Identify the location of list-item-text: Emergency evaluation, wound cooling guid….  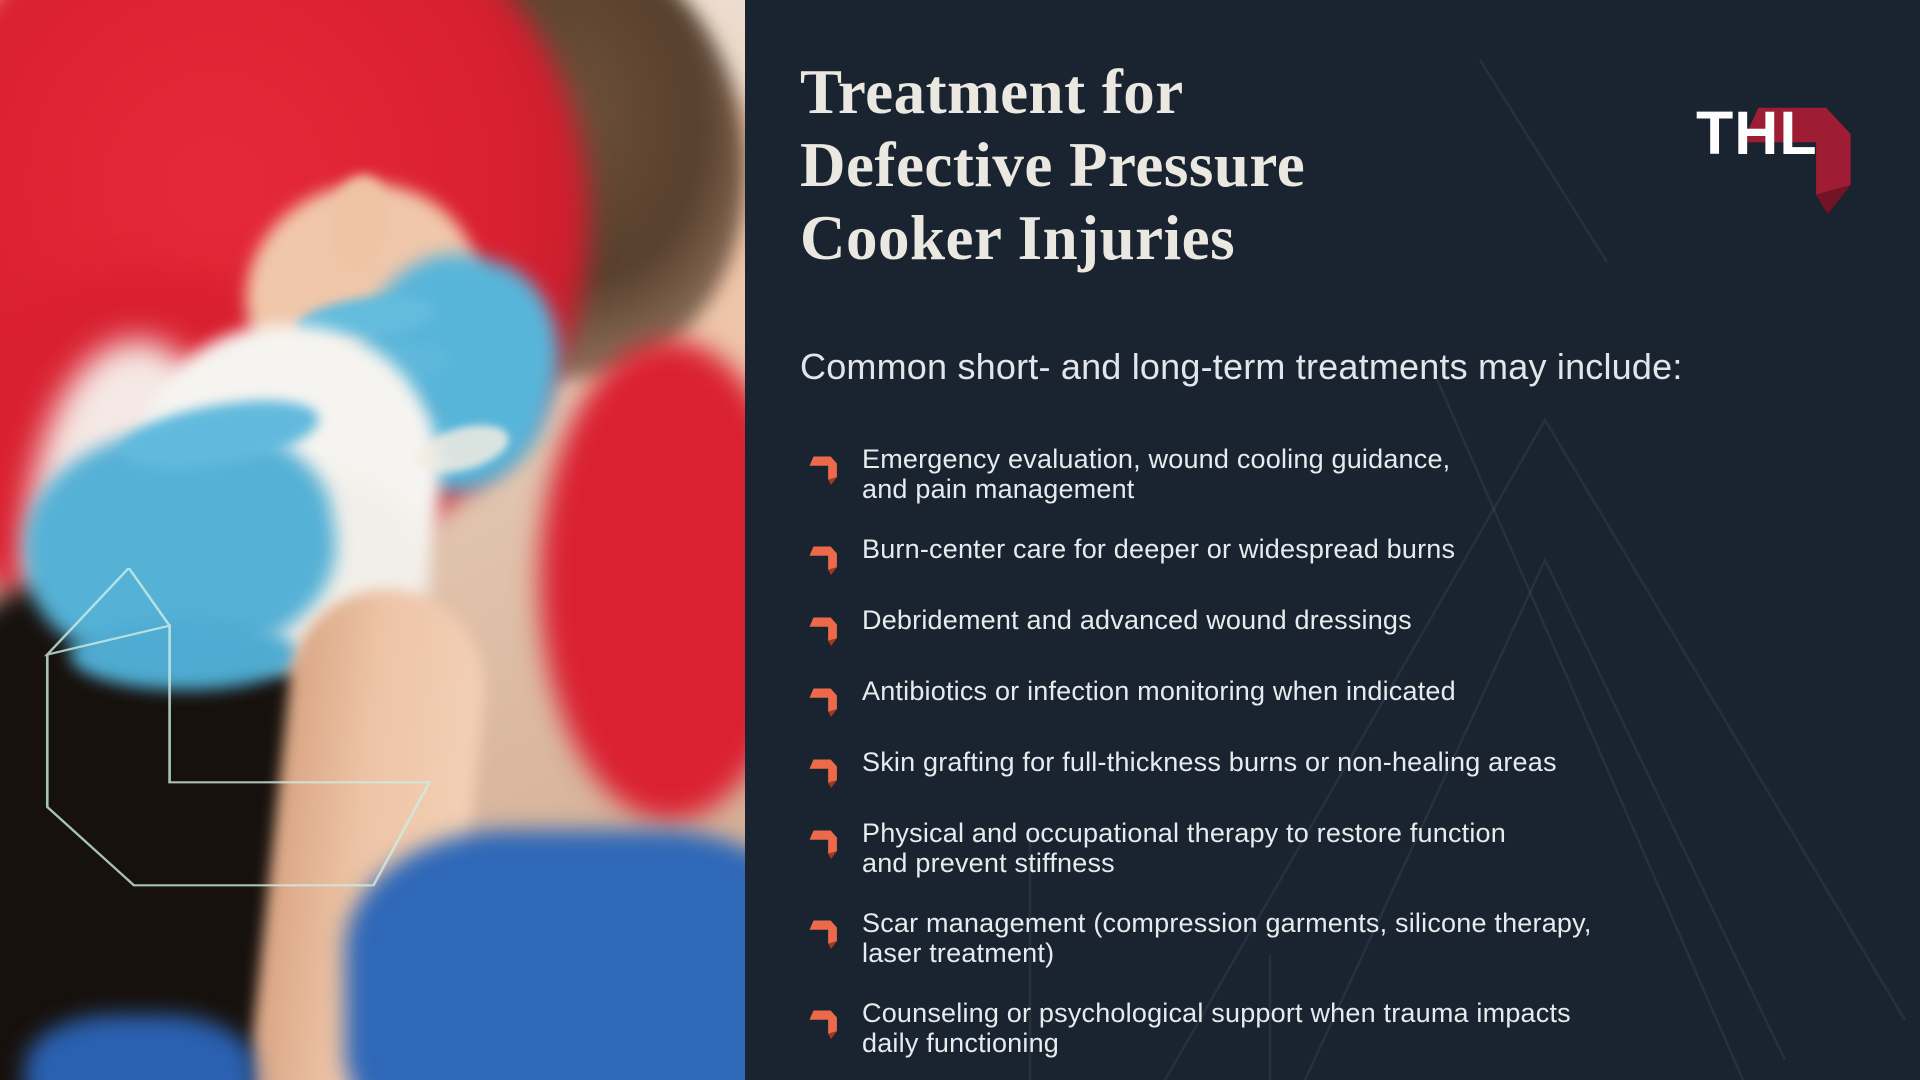
(1156, 474).